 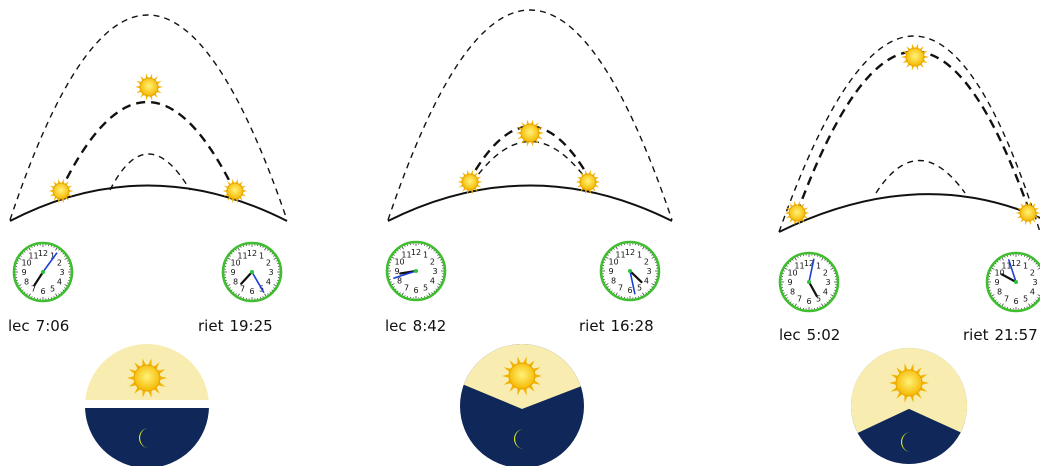 I want to click on winter-path-dashed, so click(x=530, y=162).